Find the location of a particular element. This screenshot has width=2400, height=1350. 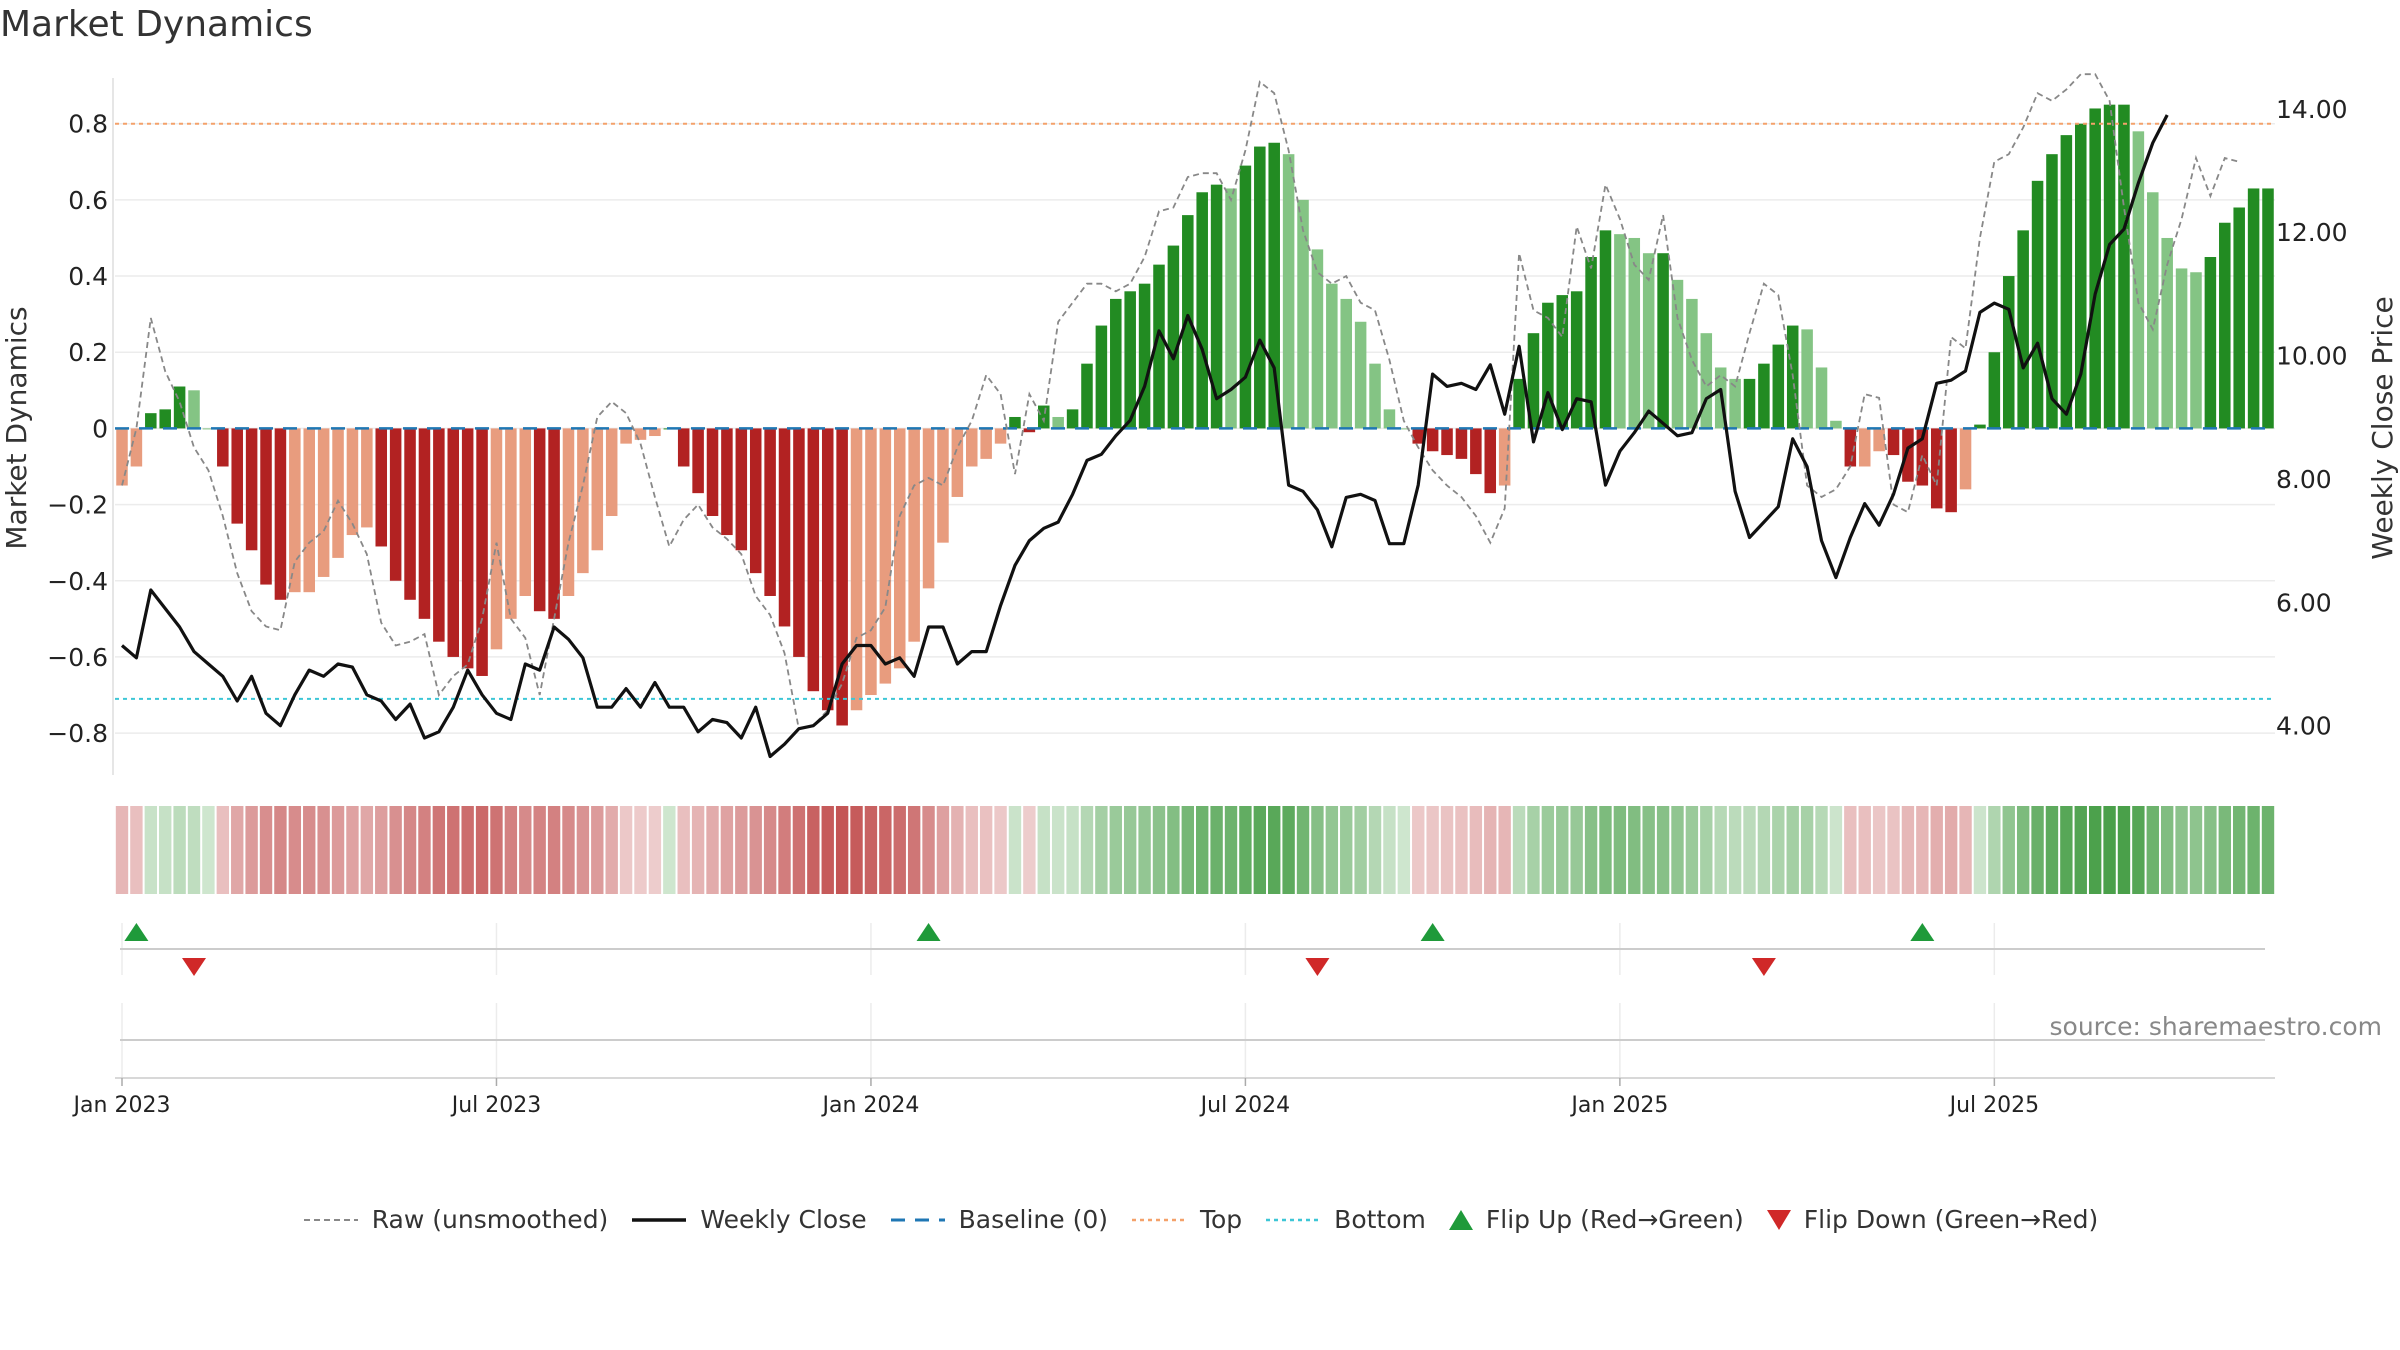

legend-top-symbol is located at coordinates (1158, 1219).